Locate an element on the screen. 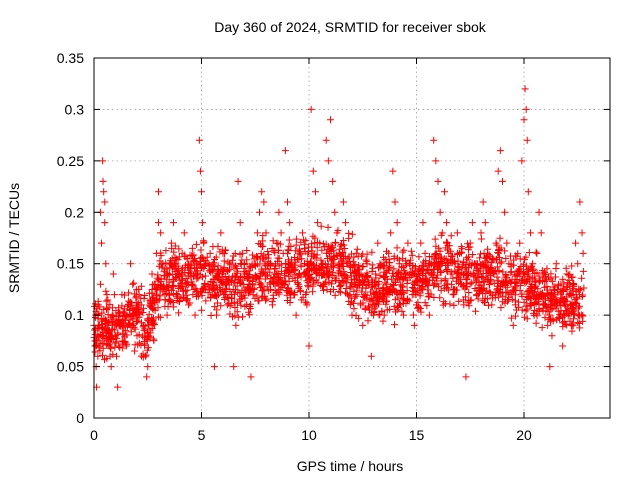 This screenshot has height=480, width=640. x-tick-label: 5 is located at coordinates (202, 435).